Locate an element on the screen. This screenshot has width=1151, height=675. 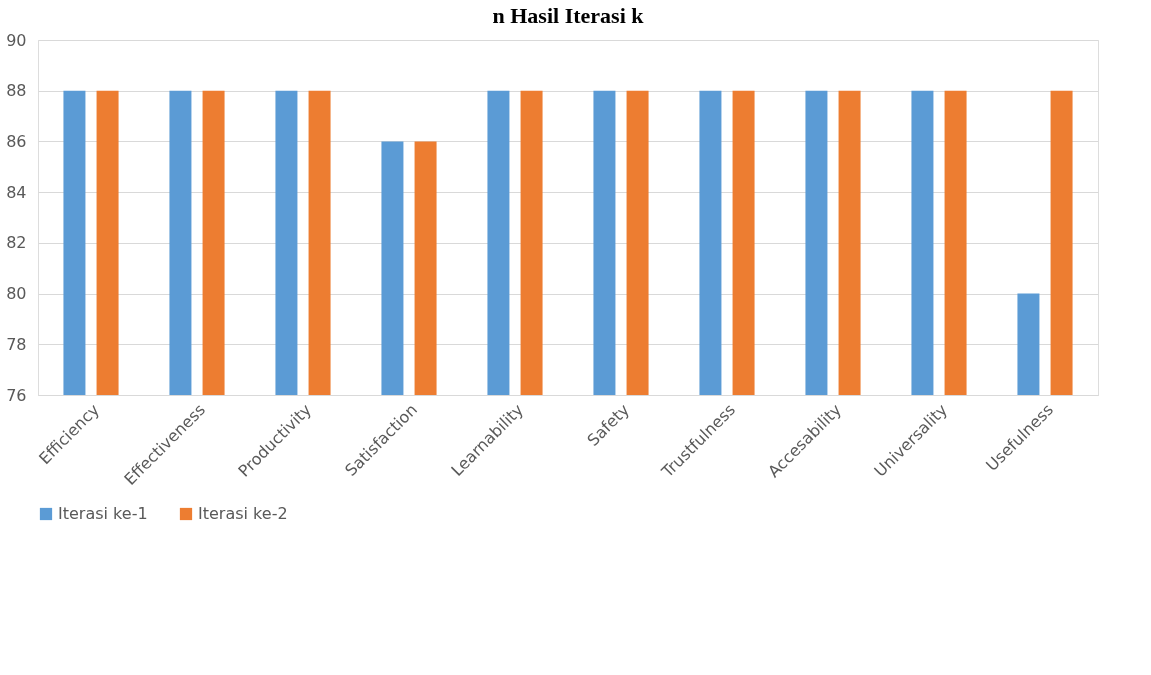
y-tick-label: 84 is located at coordinates (16, 192).